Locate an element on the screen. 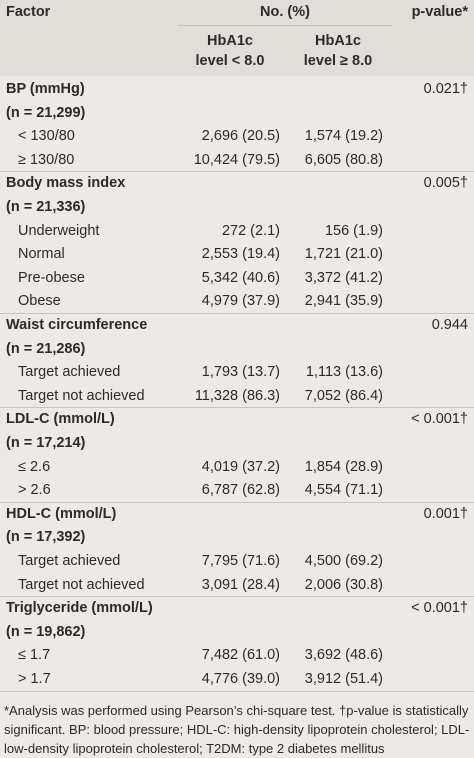  row-value-hba1c-8-or-above: 2,006 (30.8) is located at coordinates (343, 584).